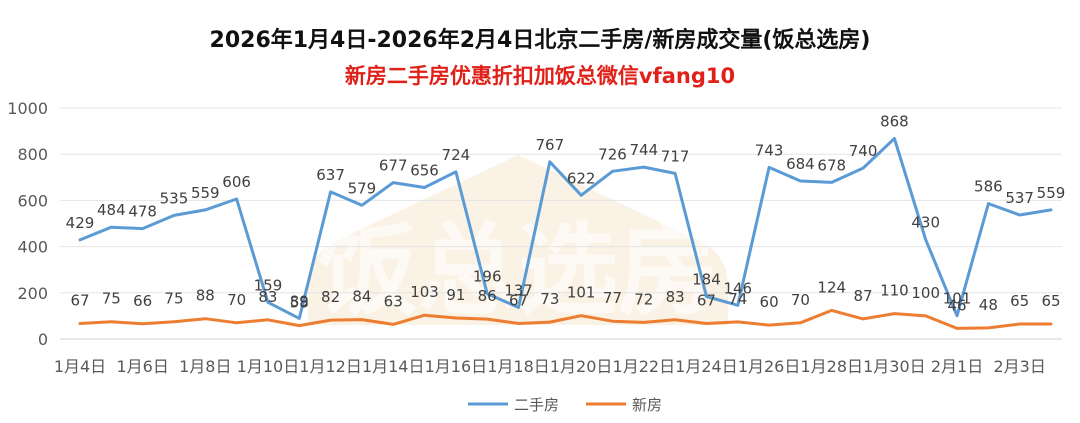 The width and height of the screenshot is (1080, 423). I want to click on data-label-second-hand: 478, so click(142, 212).